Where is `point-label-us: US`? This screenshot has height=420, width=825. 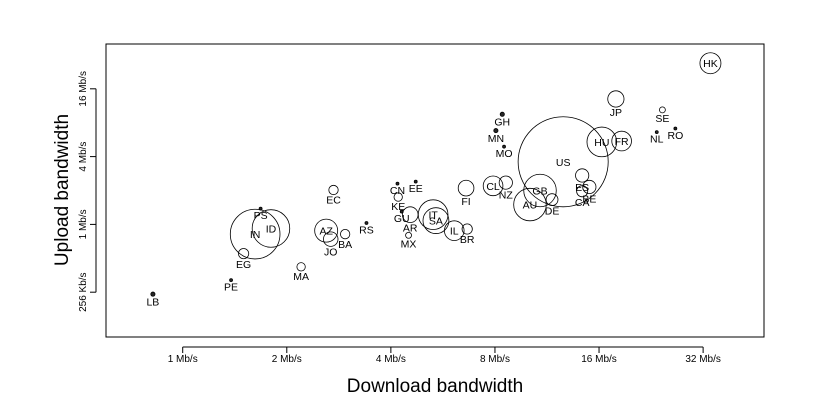 point-label-us: US is located at coordinates (563, 163).